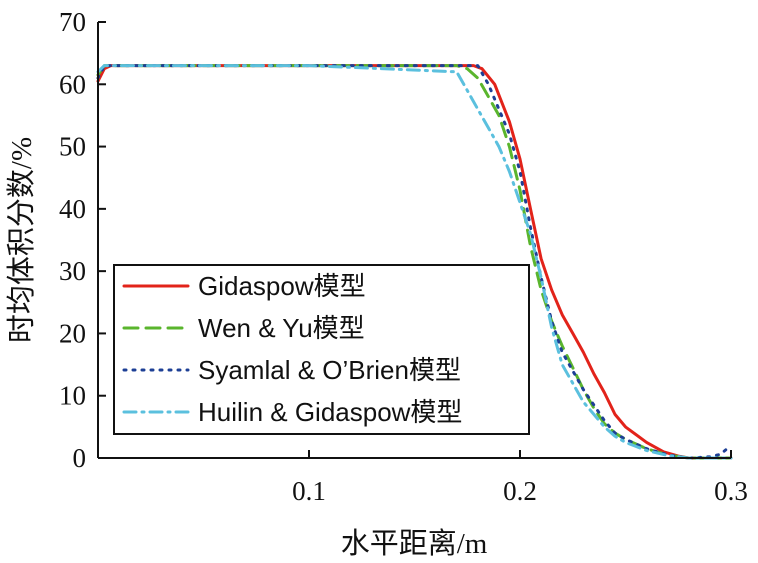  What do you see at coordinates (329, 370) in the screenshot?
I see `legend-label: Syamlal & O’Brien模型` at bounding box center [329, 370].